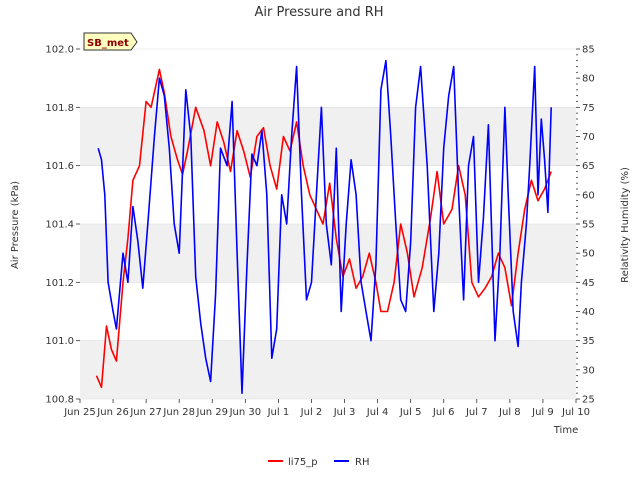 This screenshot has height=480, width=640. Describe the element at coordinates (575, 412) in the screenshot. I see `x-tick-label: Jul 10` at that location.